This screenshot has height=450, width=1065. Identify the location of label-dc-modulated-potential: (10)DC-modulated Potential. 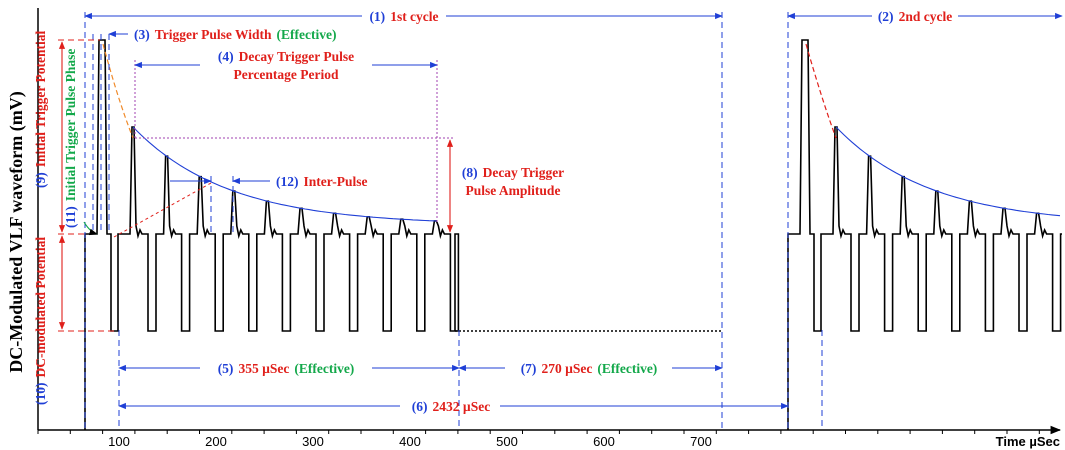
(40, 321).